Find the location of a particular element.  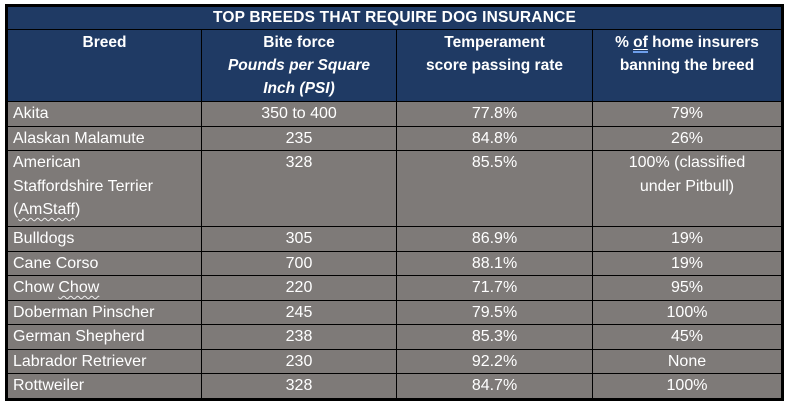

breed-cell: Labrador Retriever is located at coordinates (104, 361).